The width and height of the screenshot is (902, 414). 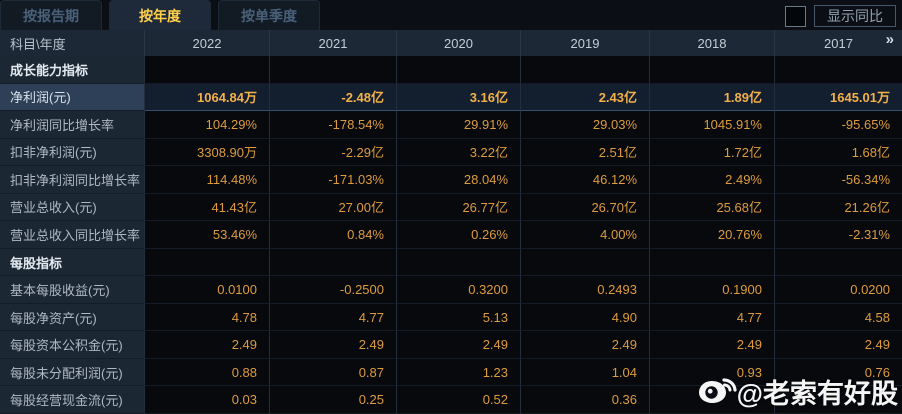 I want to click on cell-value: 2.49%, so click(x=712, y=180).